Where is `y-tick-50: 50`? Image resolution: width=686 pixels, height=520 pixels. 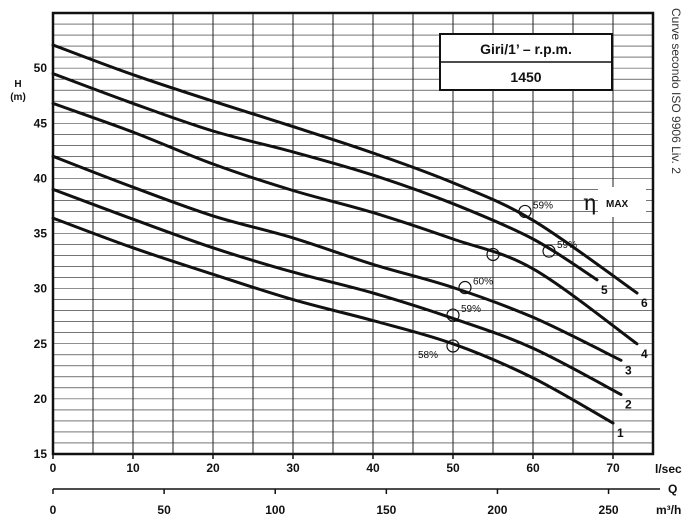
y-tick-50: 50 is located at coordinates (41, 68).